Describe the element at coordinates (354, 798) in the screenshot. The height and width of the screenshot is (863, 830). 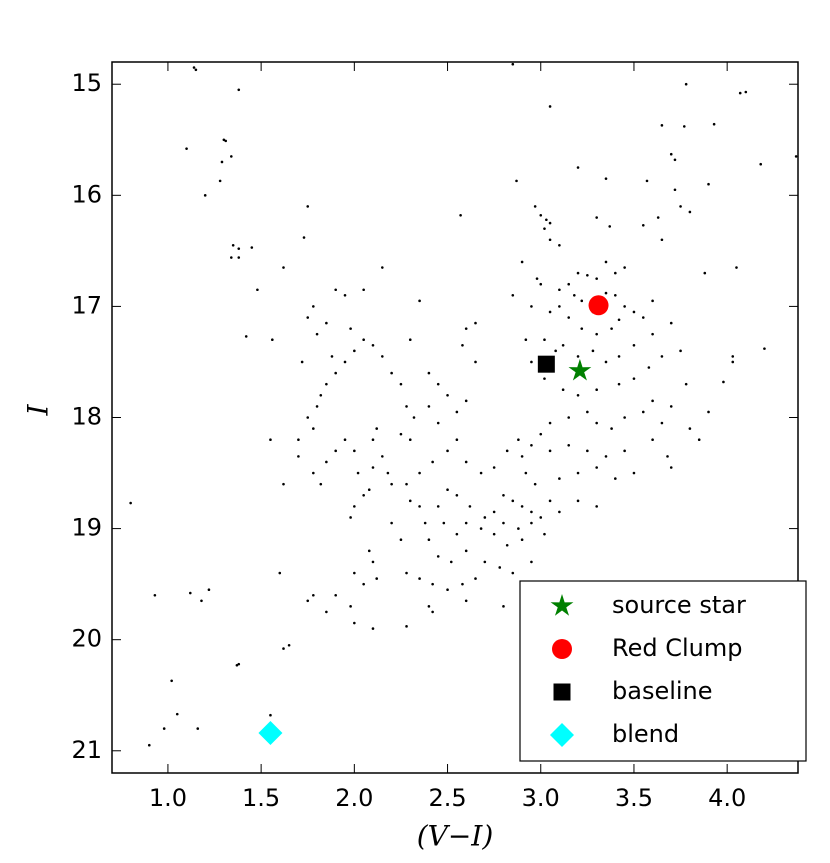
I see `x-tick-label: 2.0` at that location.